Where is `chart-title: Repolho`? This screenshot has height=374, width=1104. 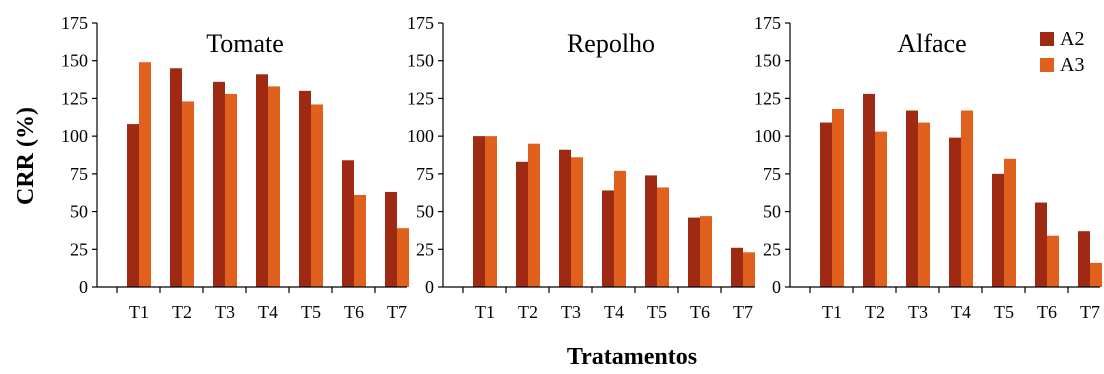 chart-title: Repolho is located at coordinates (611, 43).